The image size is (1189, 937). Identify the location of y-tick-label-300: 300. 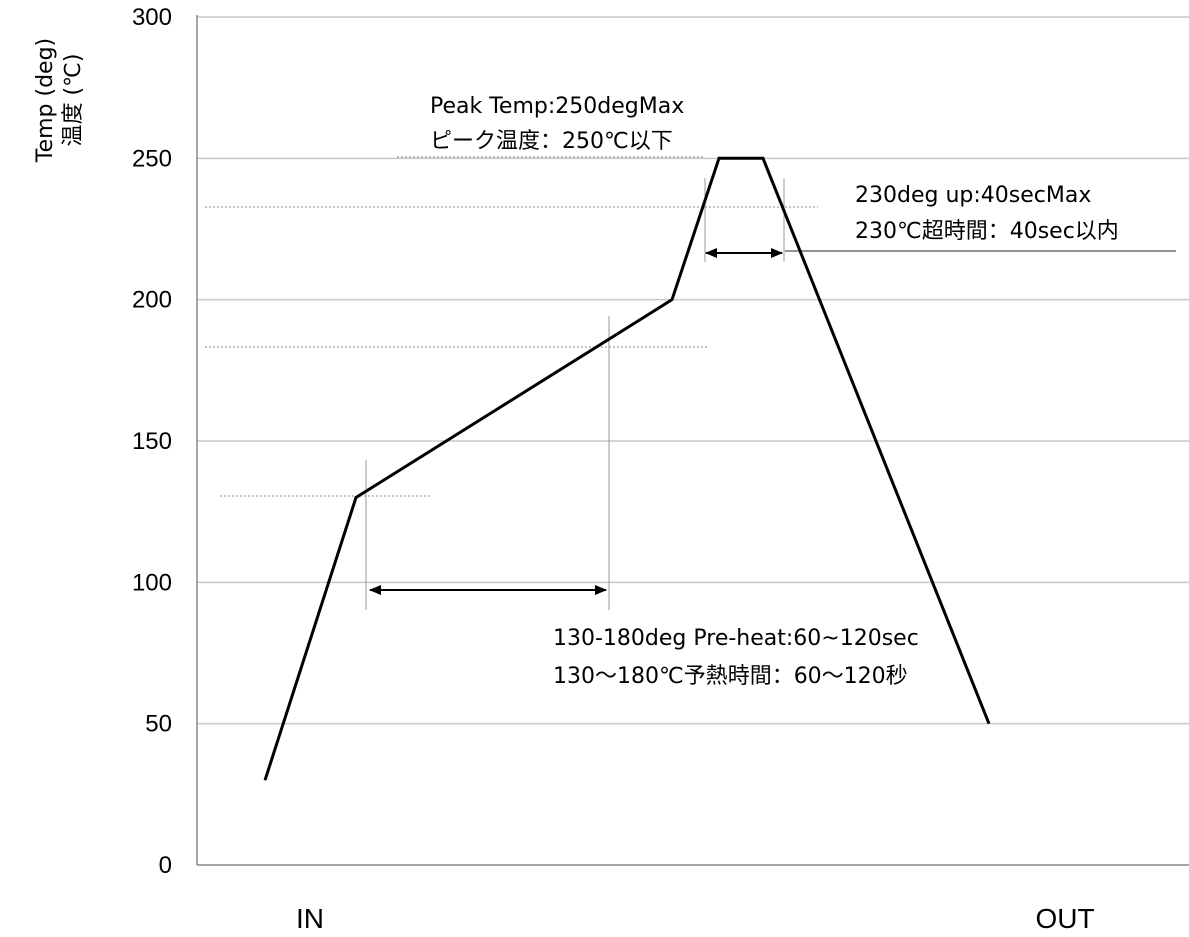
(152, 17).